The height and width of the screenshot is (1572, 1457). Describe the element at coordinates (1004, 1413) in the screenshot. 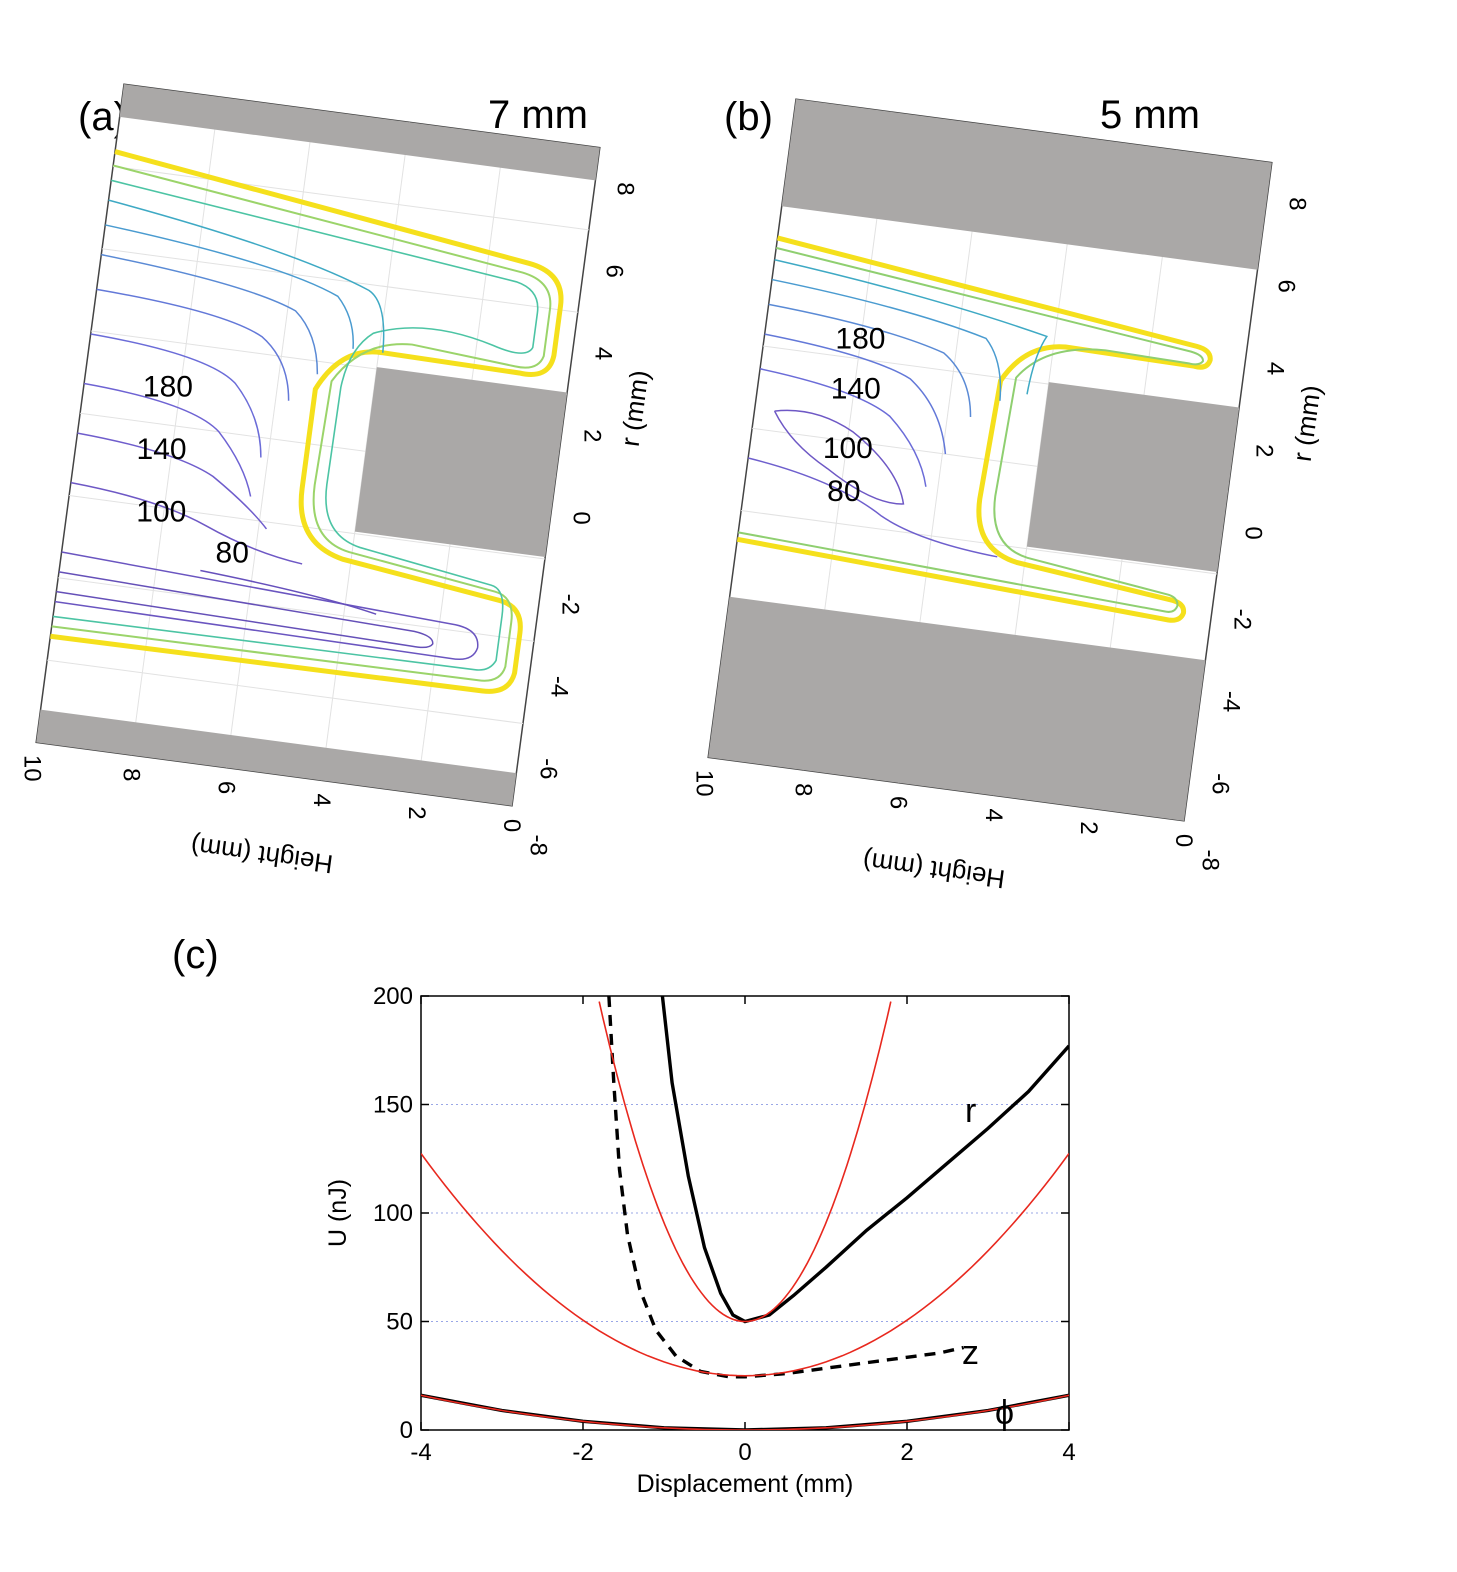

I see `series-label: ϕ` at that location.